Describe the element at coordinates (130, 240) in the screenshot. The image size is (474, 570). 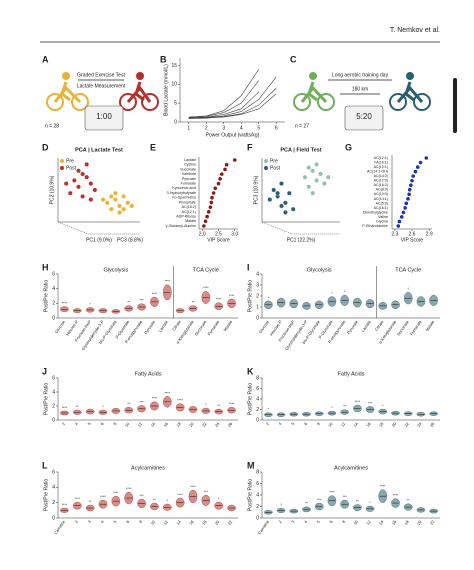
I see `z-axis-label: PC3 (8.8%)` at that location.